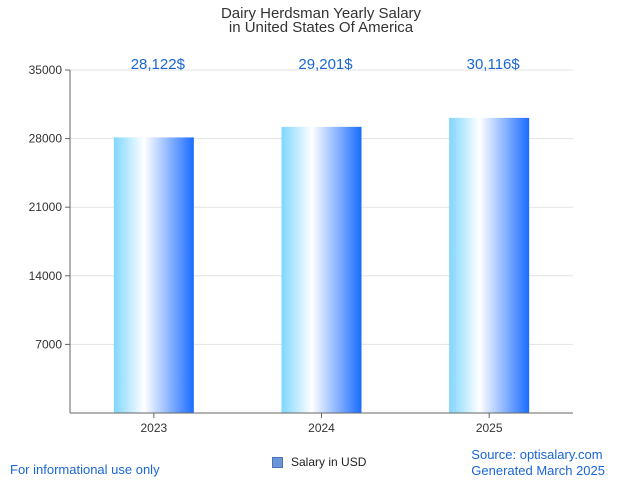  Describe the element at coordinates (489, 428) in the screenshot. I see `x-tick-label: 2025` at that location.